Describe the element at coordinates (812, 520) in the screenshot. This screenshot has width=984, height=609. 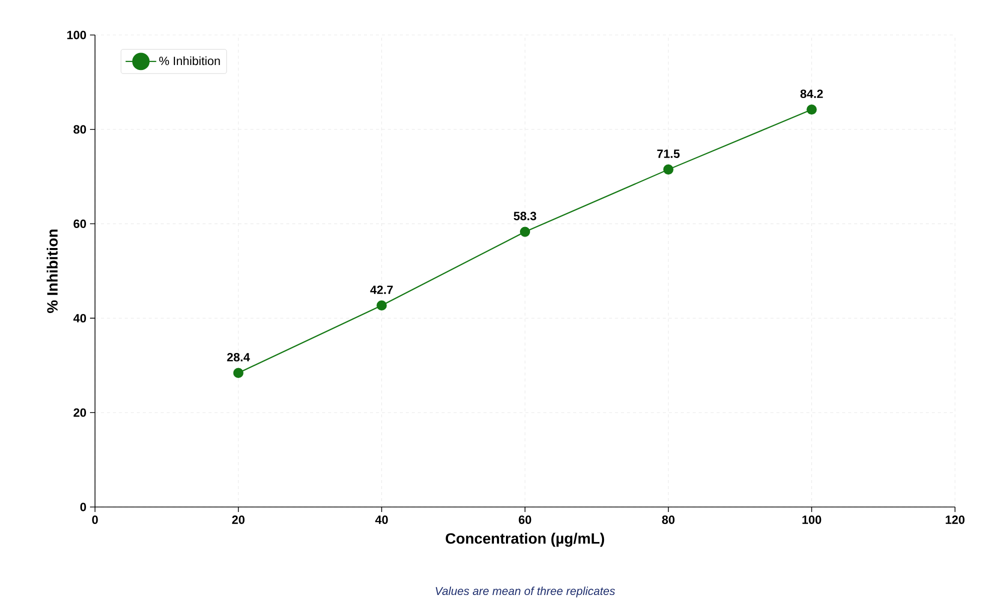
I see `x-tick-label: 100` at that location.